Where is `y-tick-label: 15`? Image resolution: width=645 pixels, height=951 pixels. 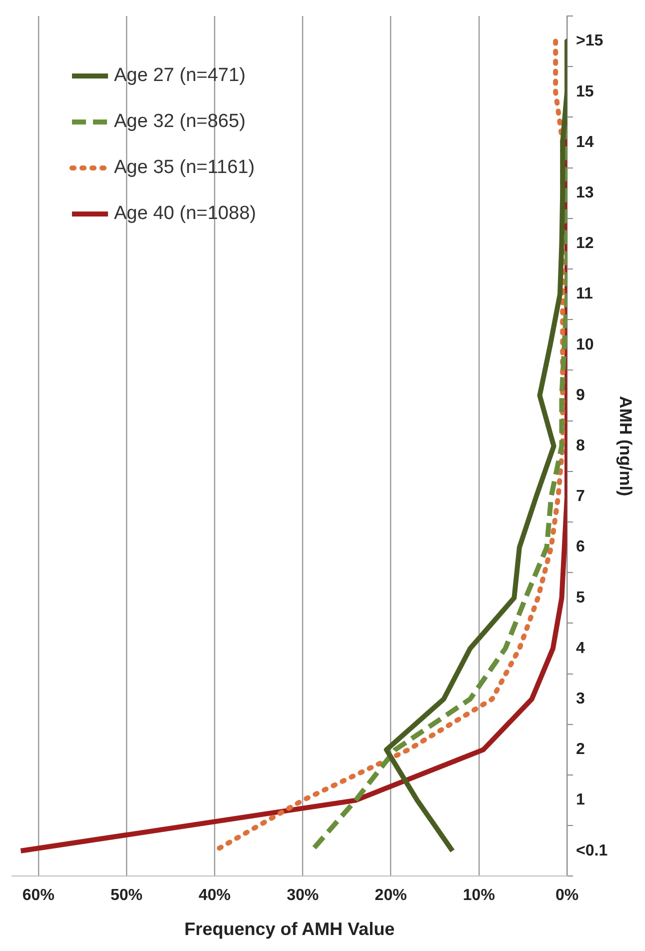
y-tick-label: 15 is located at coordinates (585, 91).